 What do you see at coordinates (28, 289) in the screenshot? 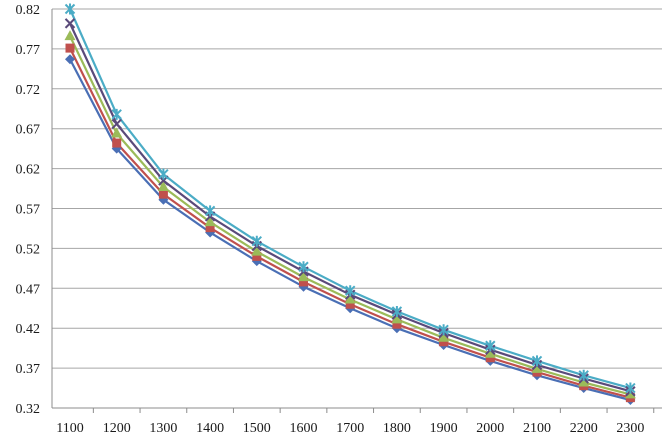
I see `y-tick-label: 0.47` at bounding box center [28, 289].